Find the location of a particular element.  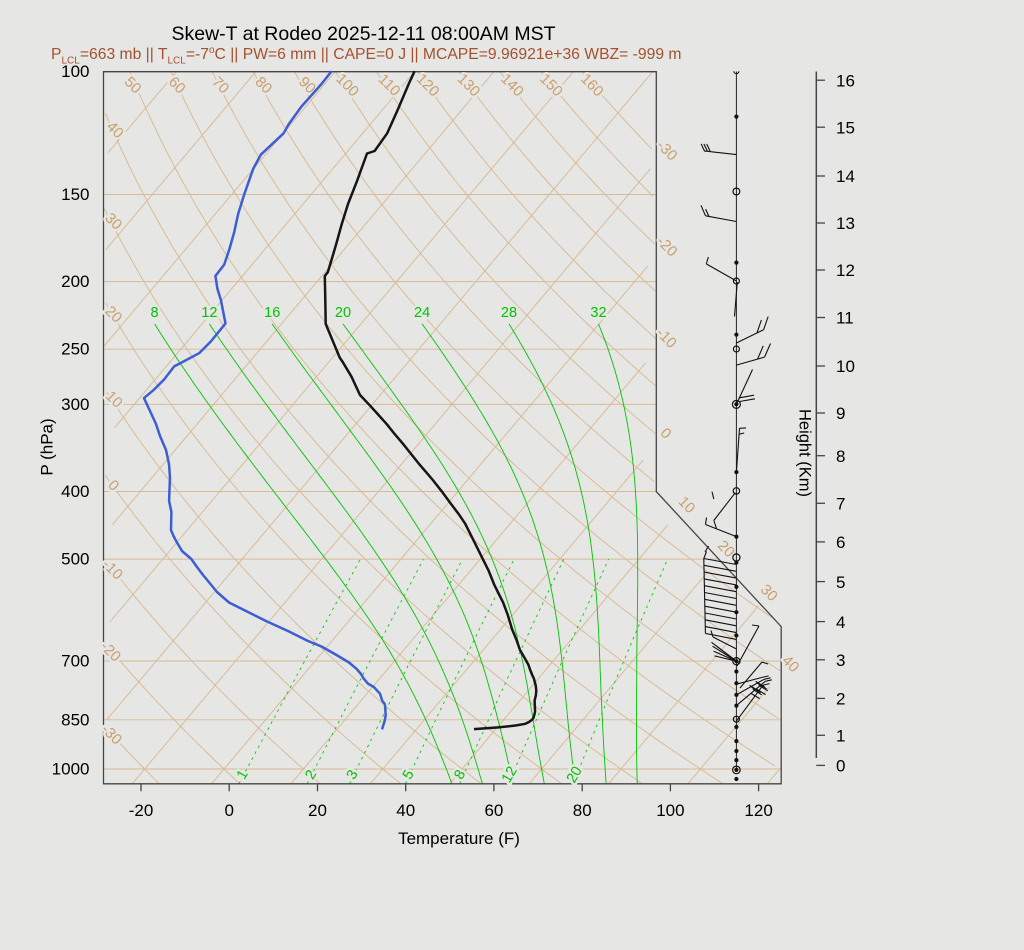

svg-text: 11 is located at coordinates (845, 318).